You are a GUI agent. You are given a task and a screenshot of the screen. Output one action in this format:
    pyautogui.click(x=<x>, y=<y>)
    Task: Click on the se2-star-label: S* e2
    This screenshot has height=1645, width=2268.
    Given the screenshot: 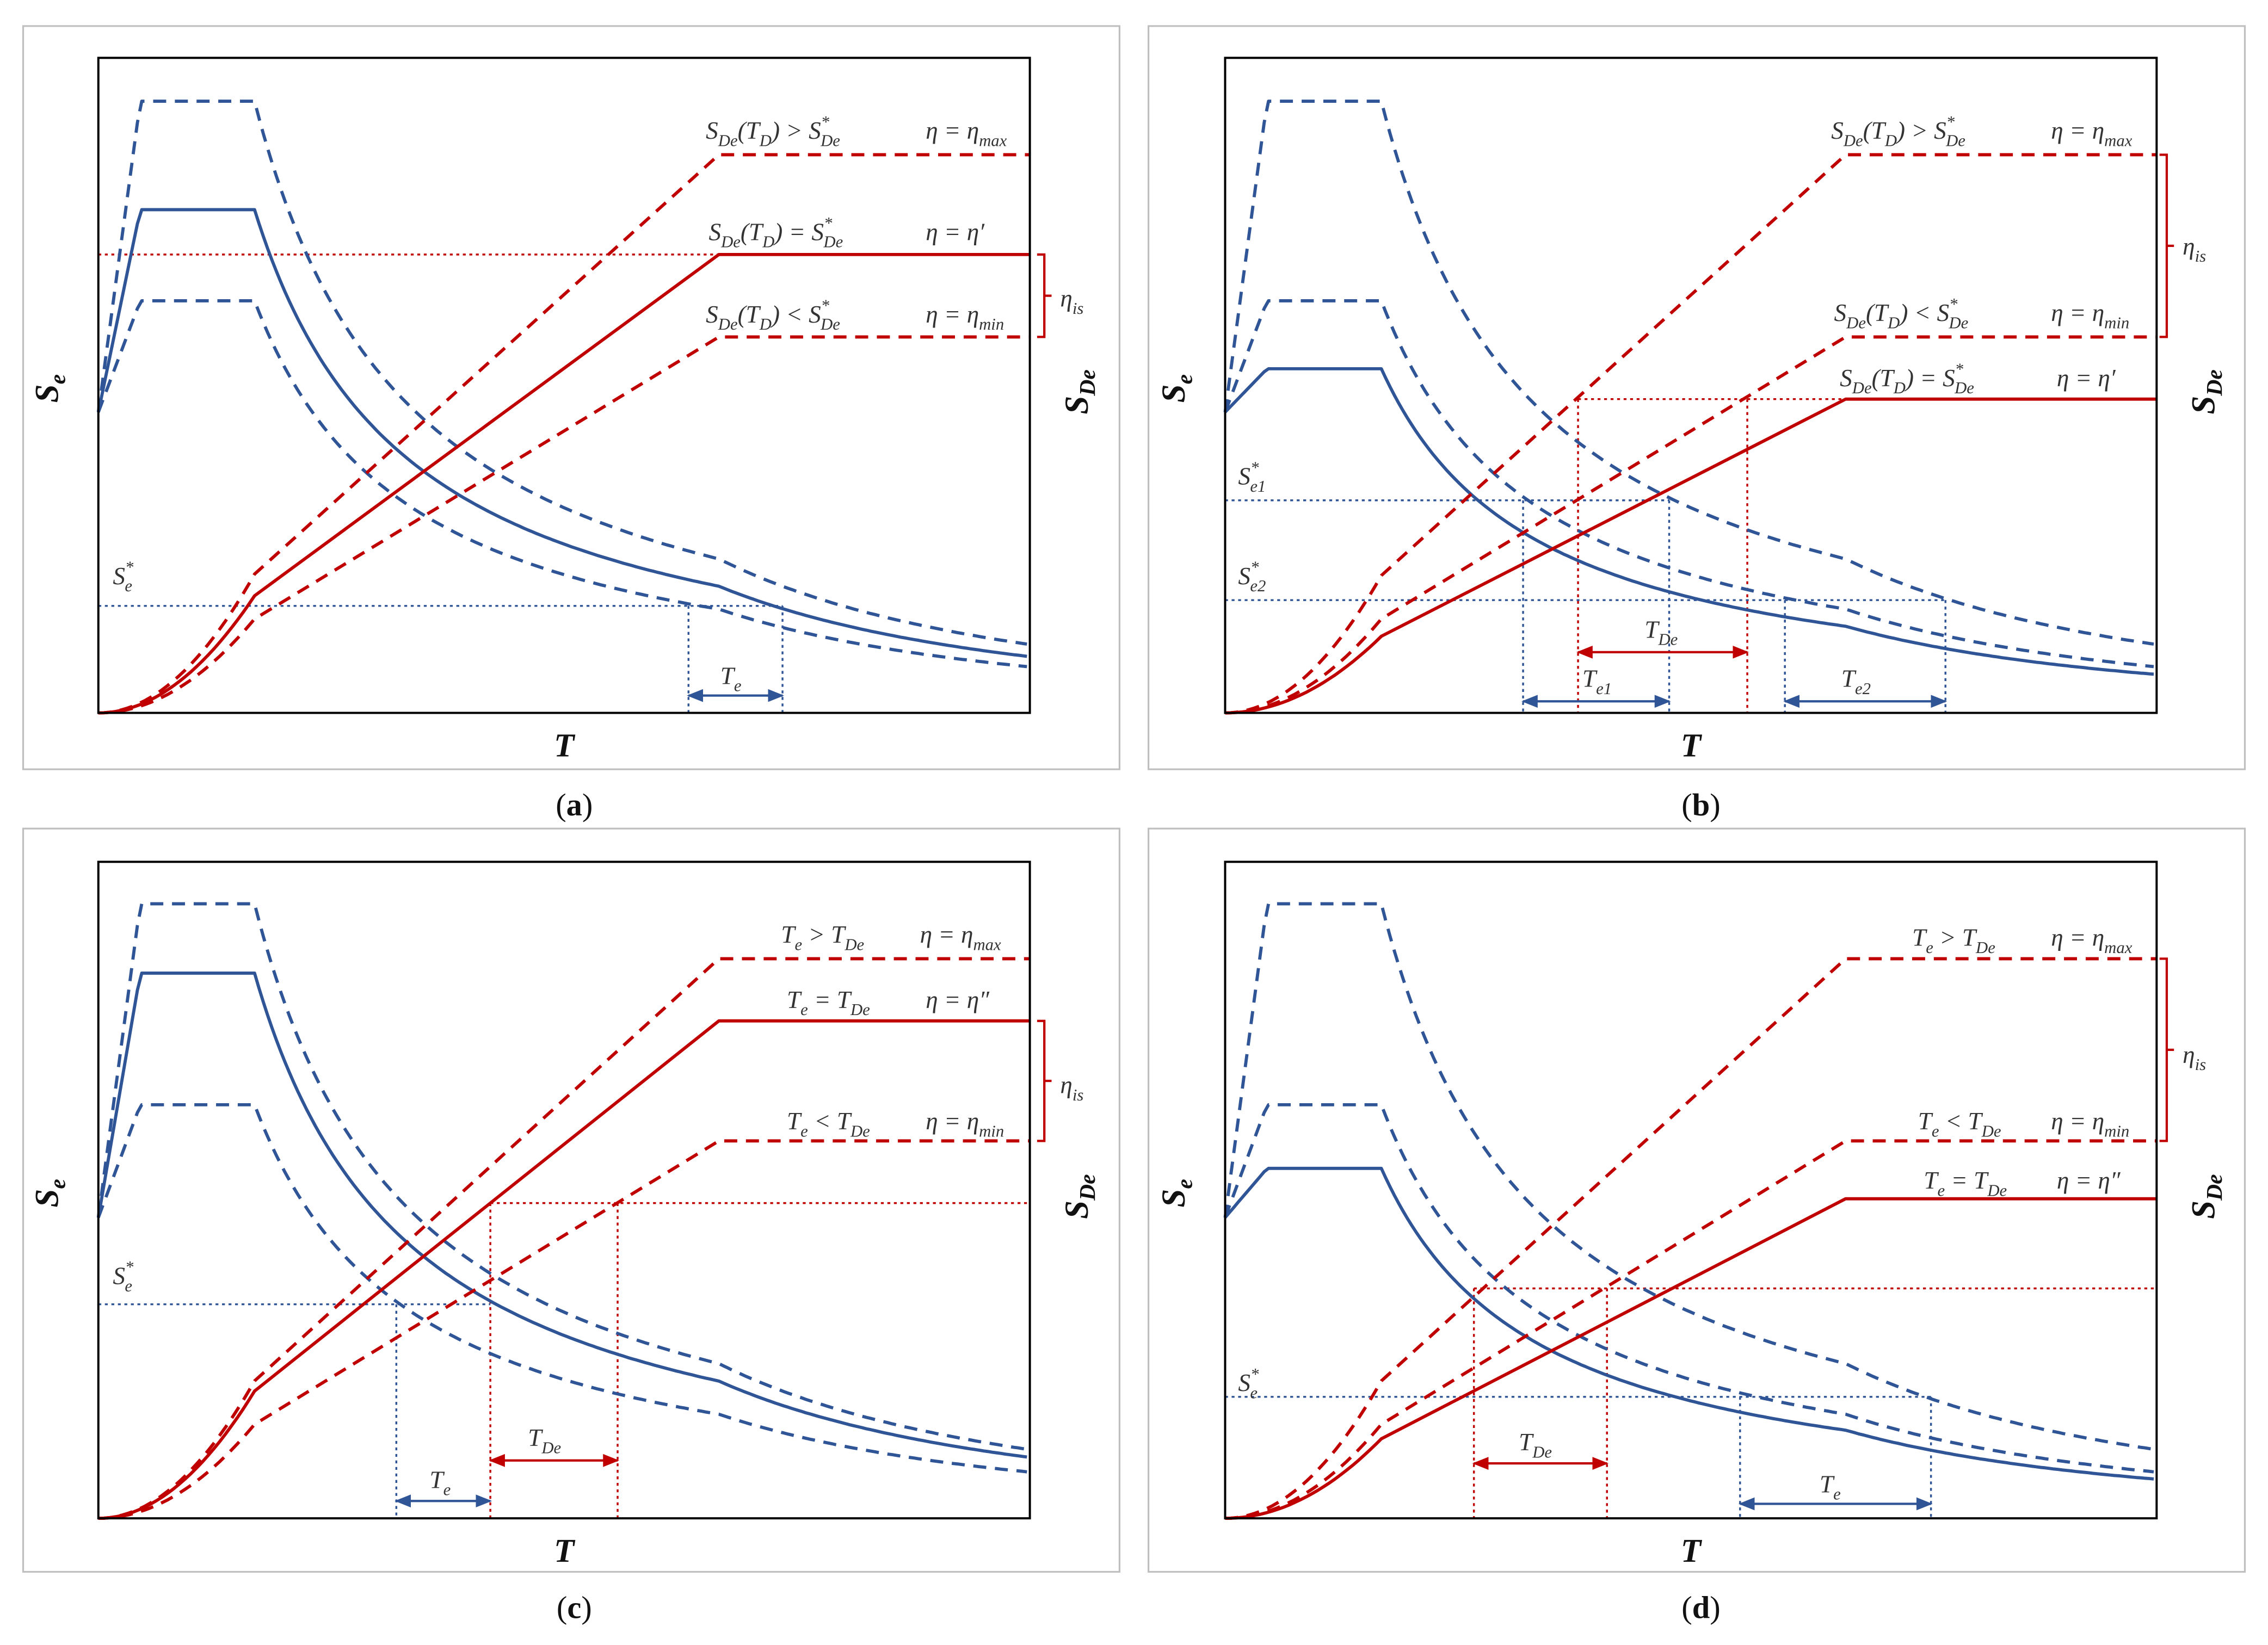 What is the action you would take?
    pyautogui.click(x=1252, y=577)
    